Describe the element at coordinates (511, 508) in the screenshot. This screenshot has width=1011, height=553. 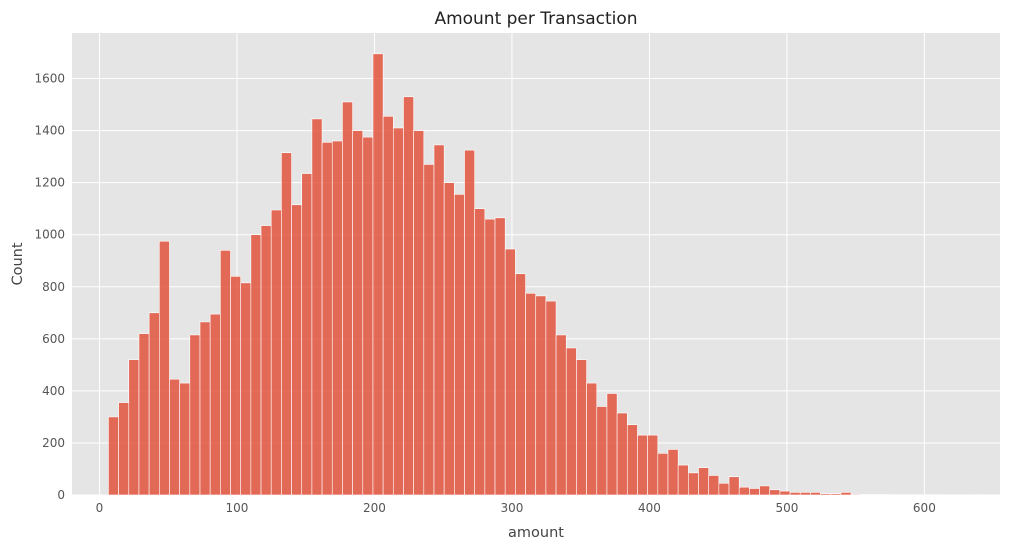
I see `x-tick-label: 300` at that location.